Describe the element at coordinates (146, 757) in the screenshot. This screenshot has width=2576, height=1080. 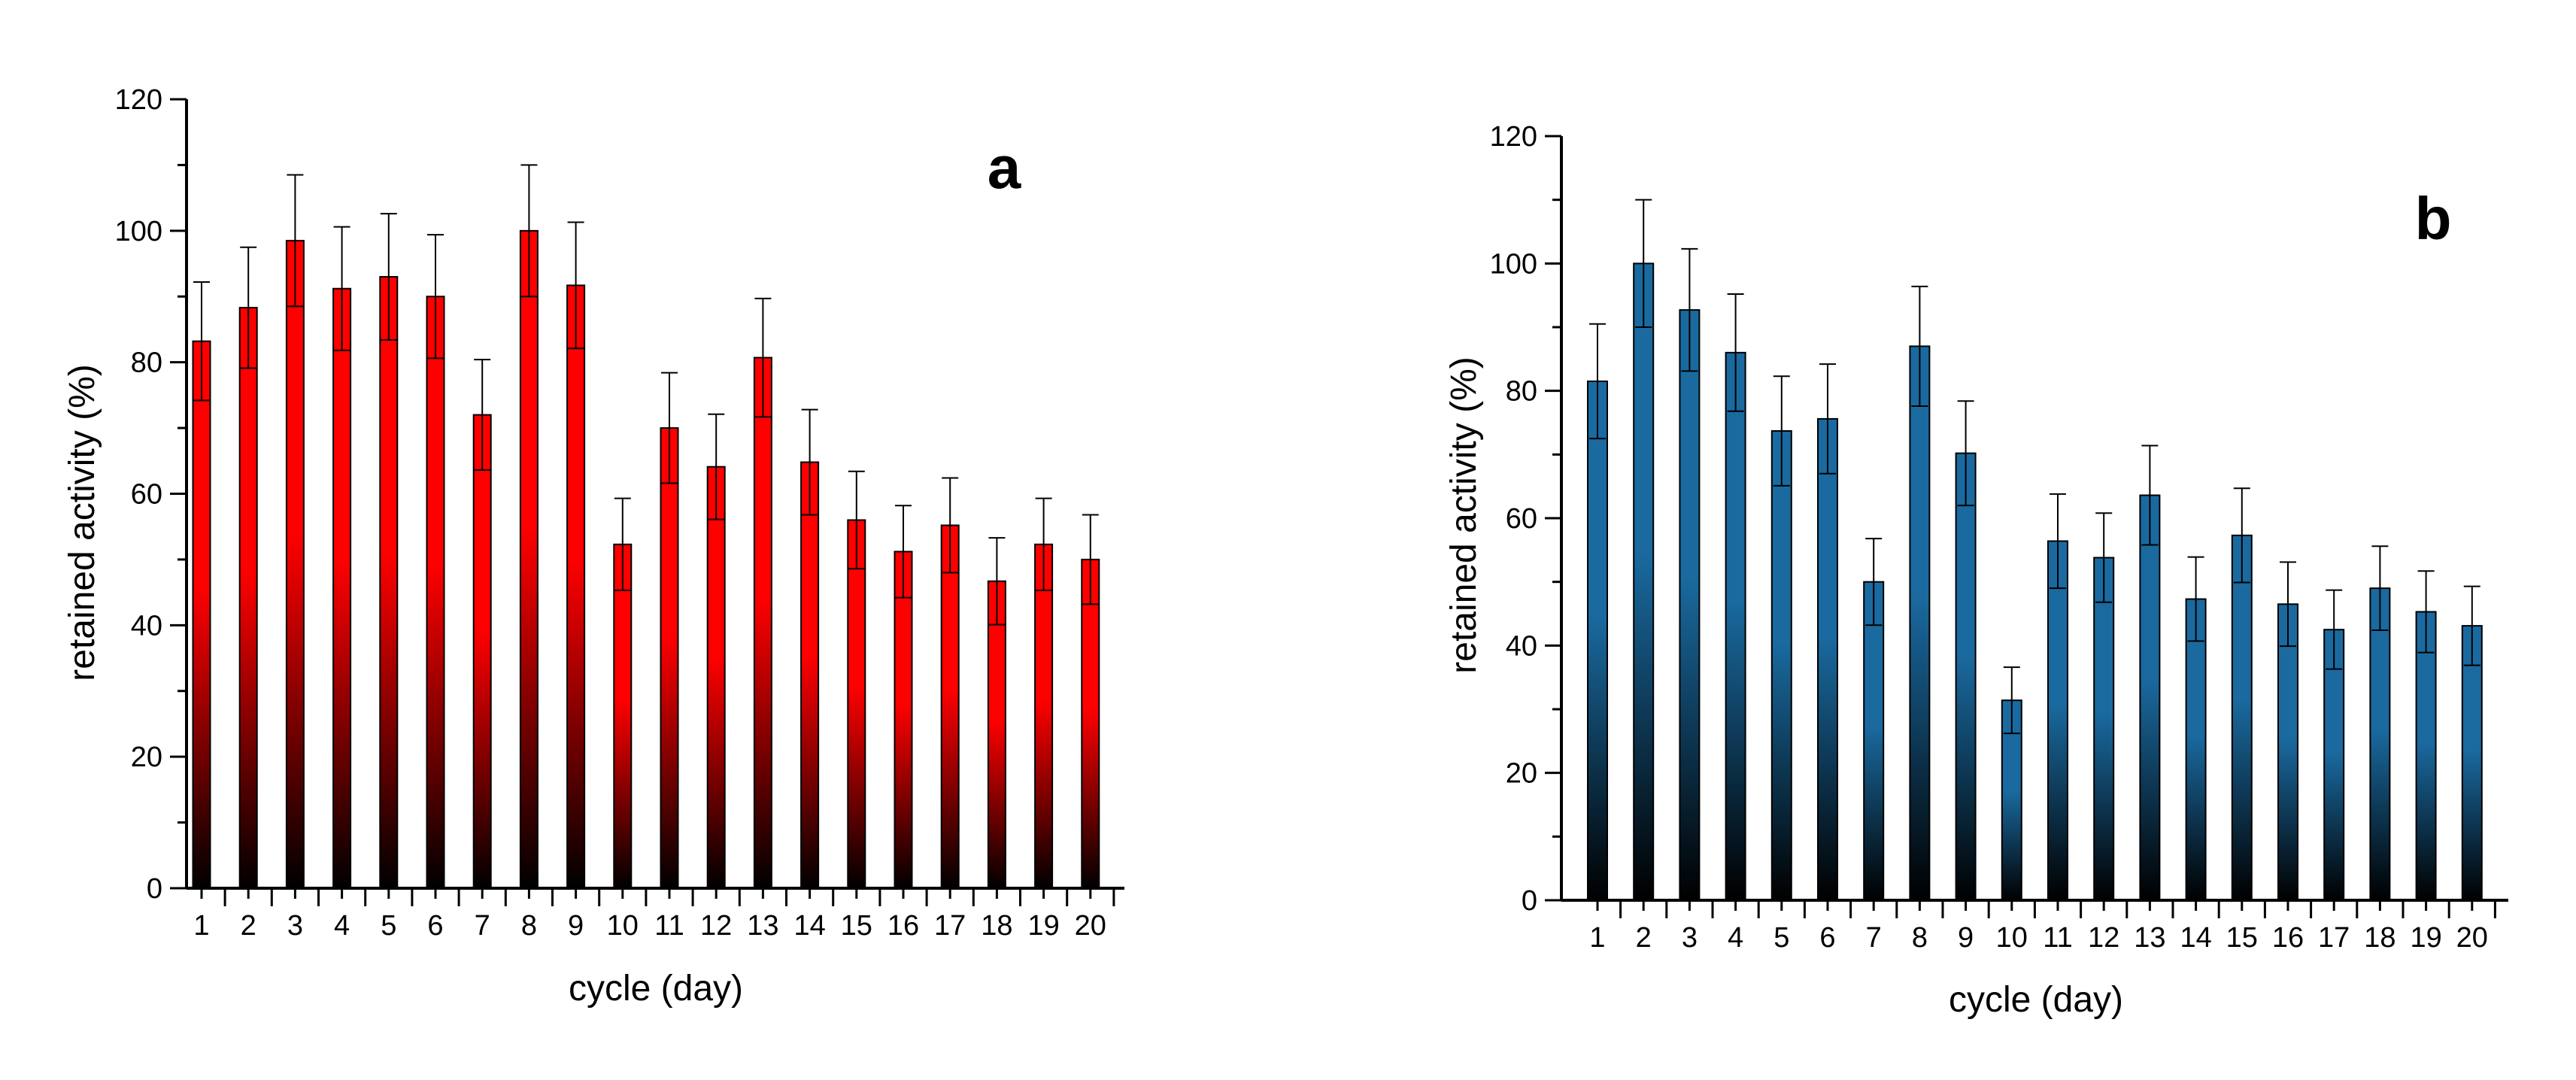
I see `y-tick-label: 20` at that location.